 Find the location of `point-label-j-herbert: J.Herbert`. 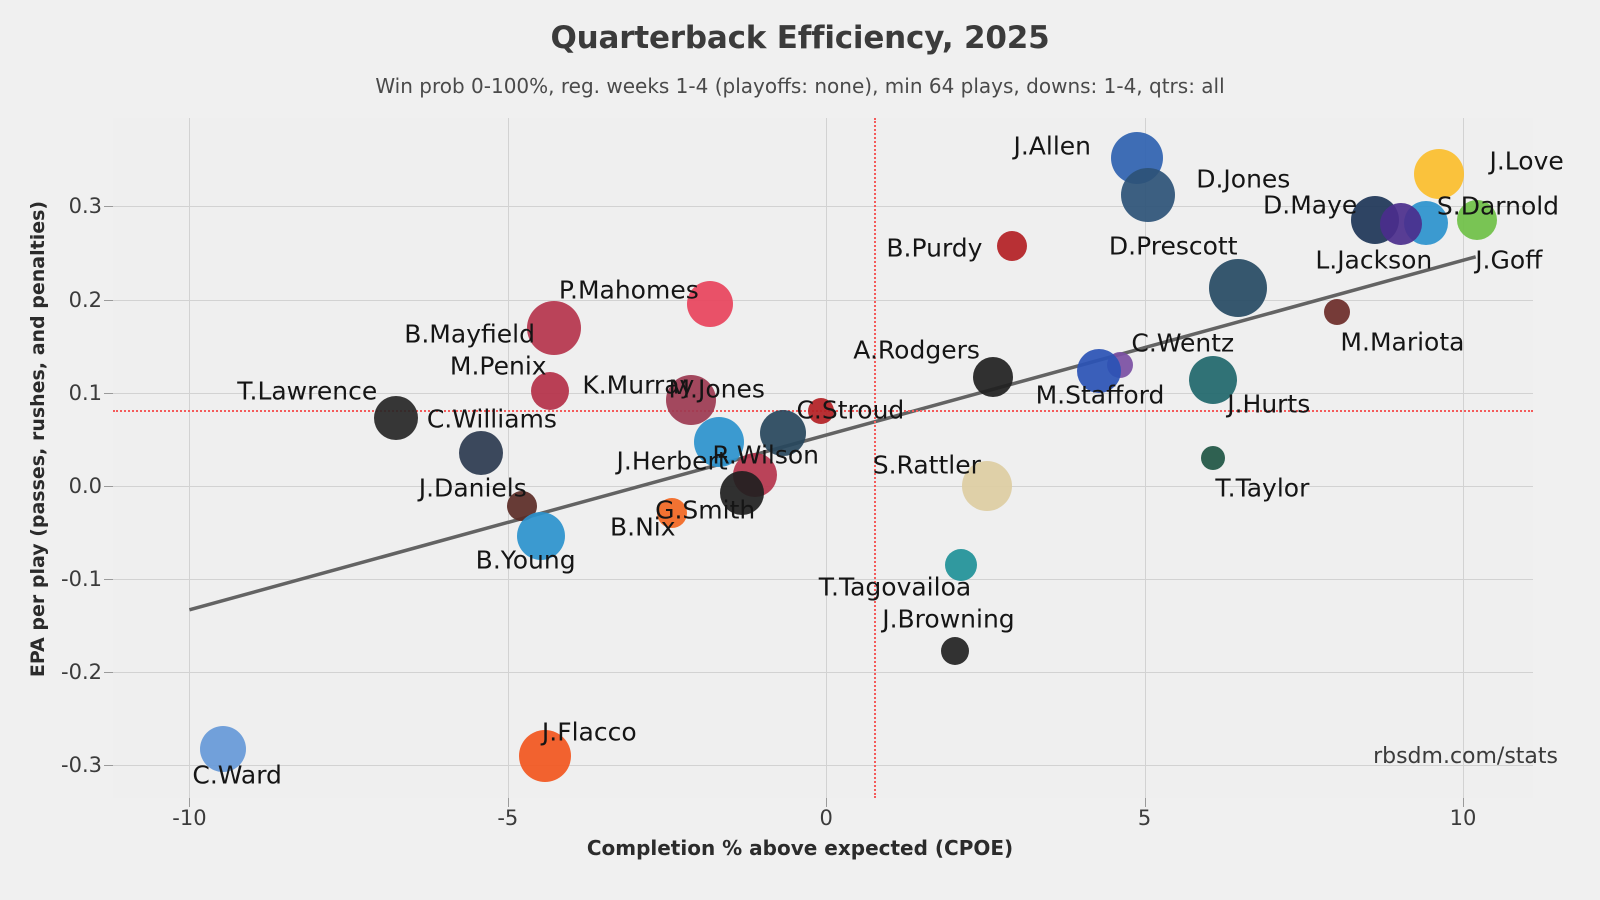

point-label-j-herbert: J.Herbert is located at coordinates (672, 461).